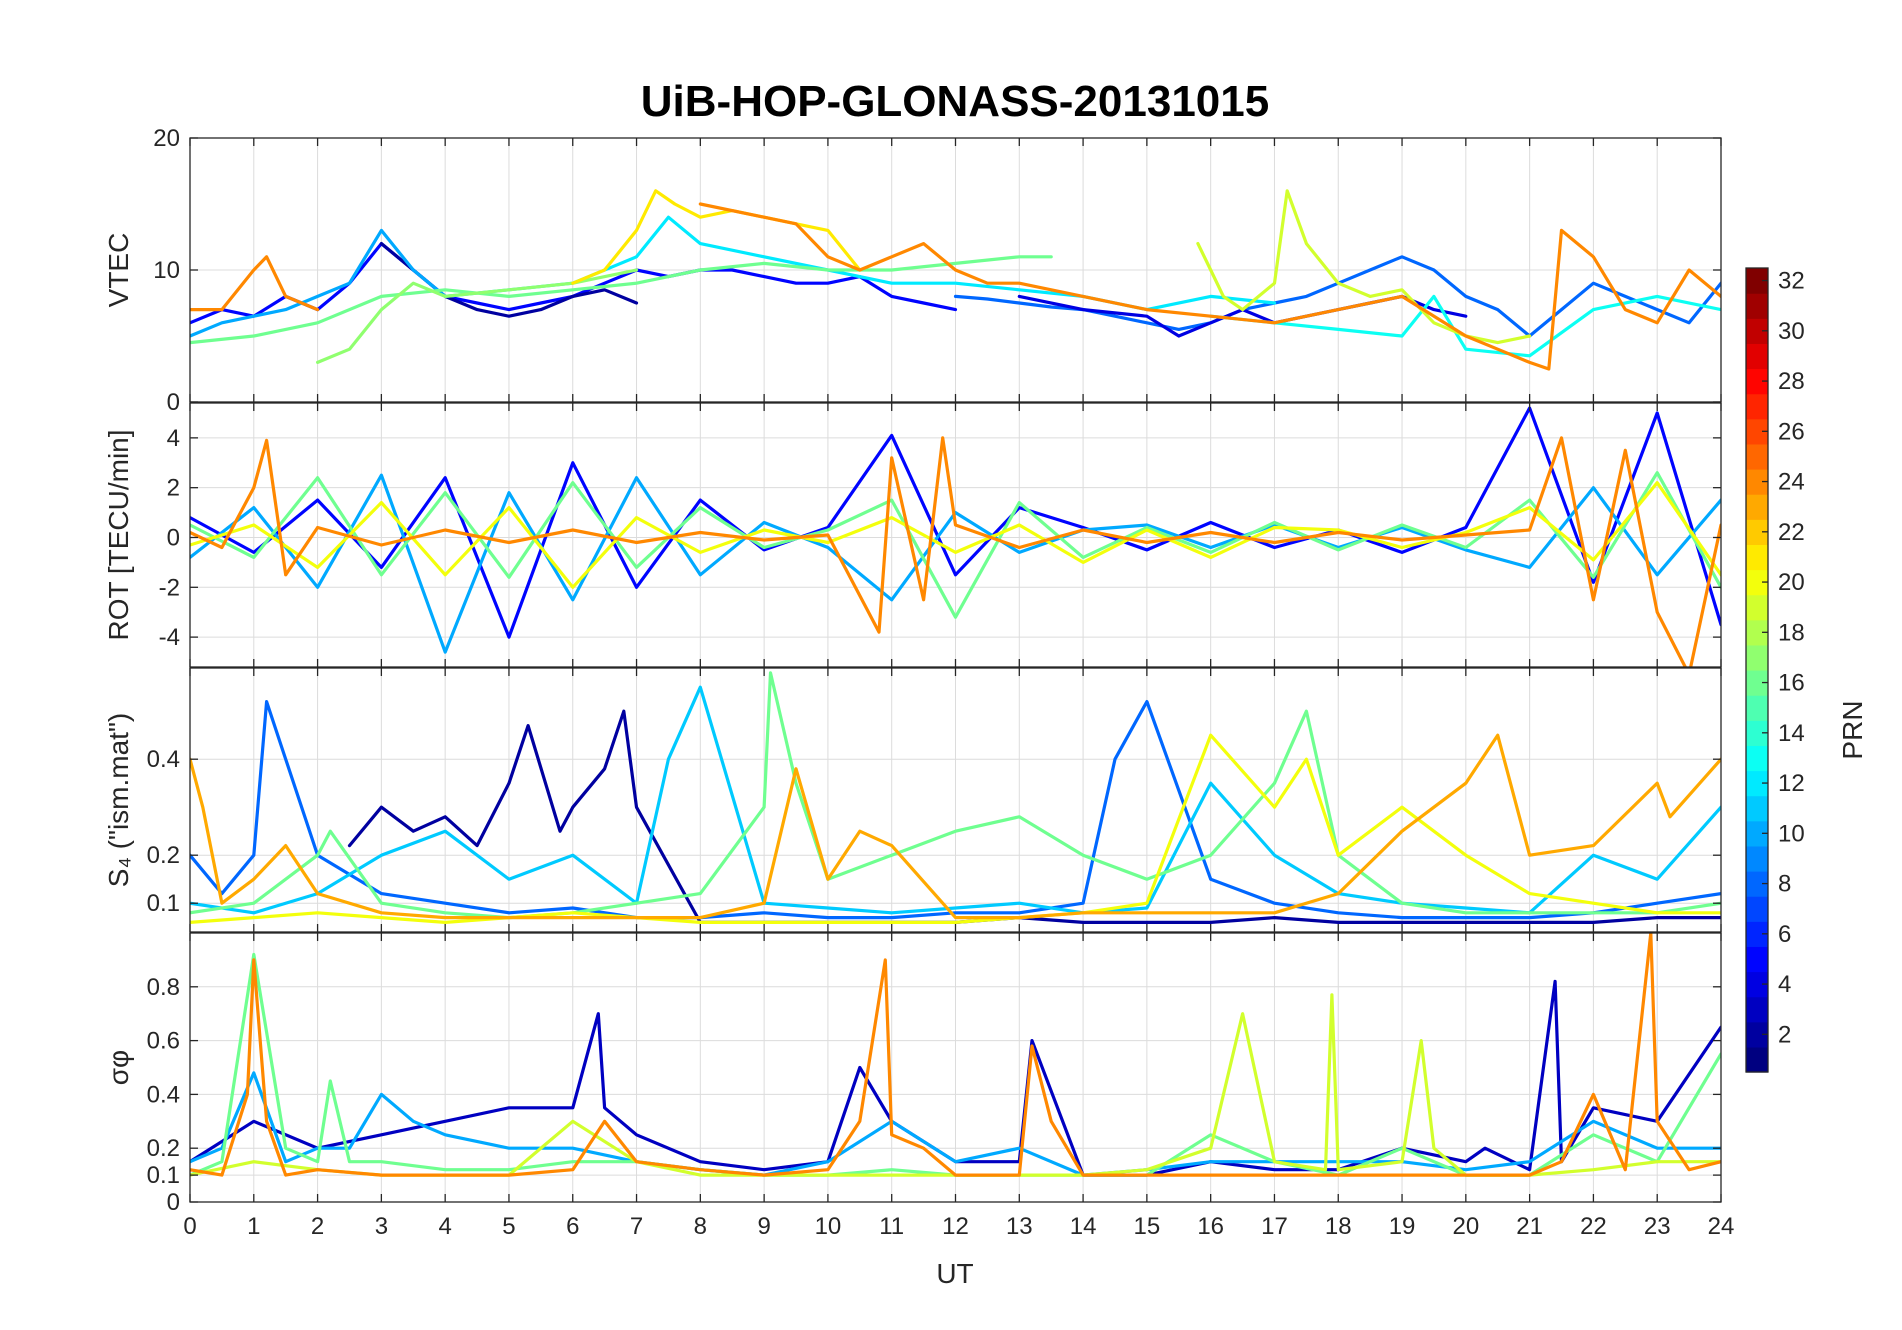  I want to click on colorbar-tick-label: 16, so click(1791, 683).